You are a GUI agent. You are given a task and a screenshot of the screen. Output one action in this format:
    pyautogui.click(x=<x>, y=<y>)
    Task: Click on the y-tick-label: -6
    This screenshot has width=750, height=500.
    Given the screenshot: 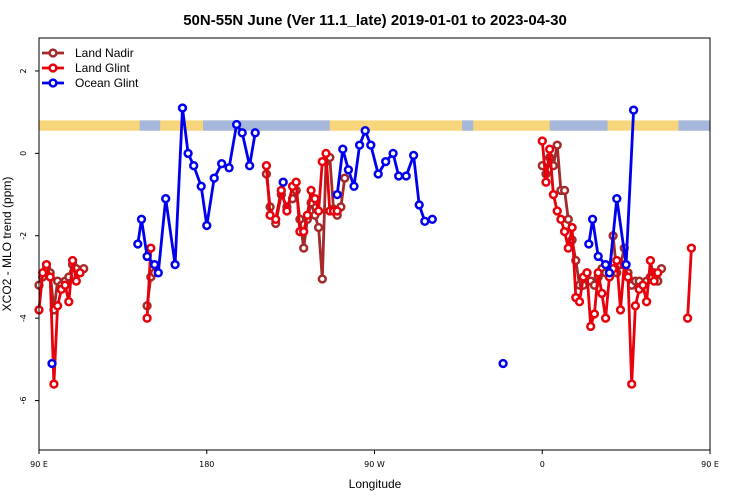 What is the action you would take?
    pyautogui.click(x=23, y=401)
    